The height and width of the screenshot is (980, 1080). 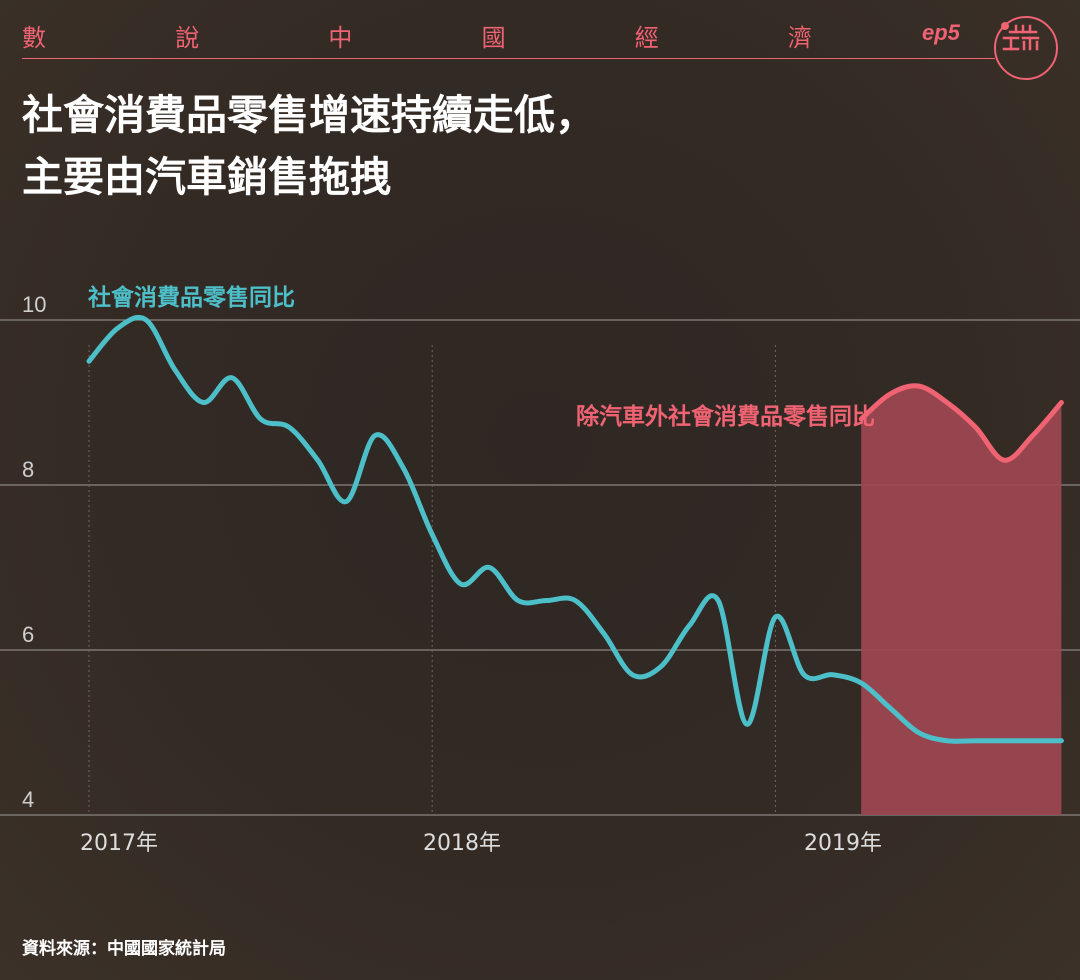 I want to click on header: 數 說 中 國 經 濟 ep5, so click(x=502, y=36).